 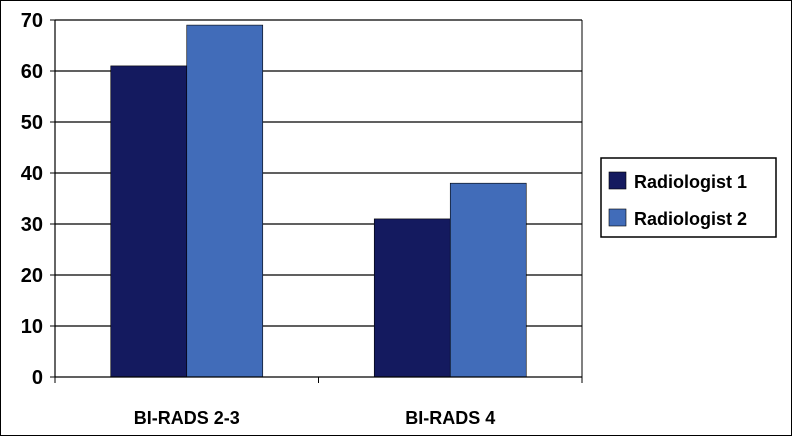 What do you see at coordinates (690, 182) in the screenshot?
I see `legend-label-radiologist-1: Radiologist 1` at bounding box center [690, 182].